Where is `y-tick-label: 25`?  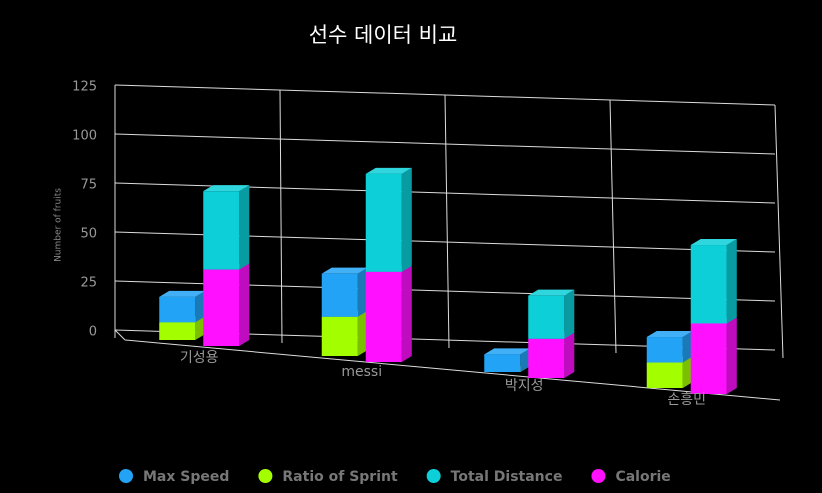
y-tick-label: 25 is located at coordinates (88, 283).